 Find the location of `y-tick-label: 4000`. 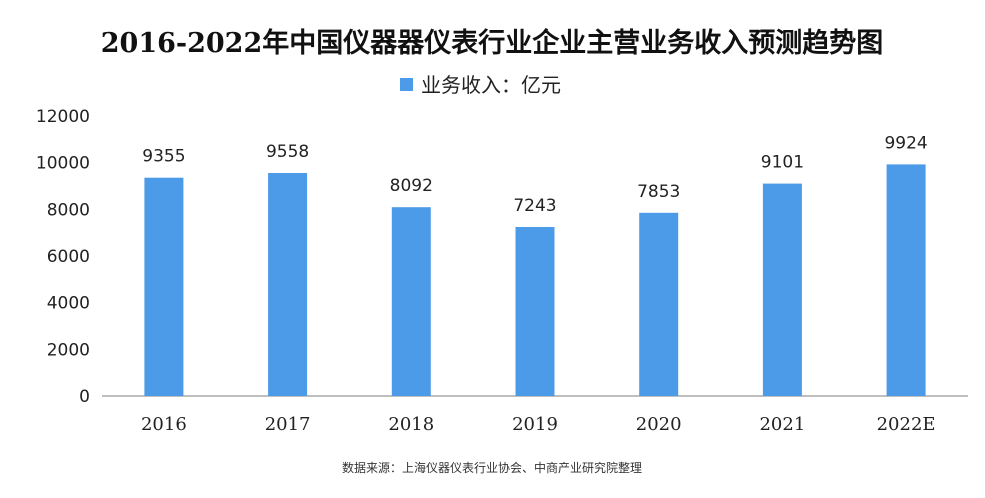

y-tick-label: 4000 is located at coordinates (68, 304).